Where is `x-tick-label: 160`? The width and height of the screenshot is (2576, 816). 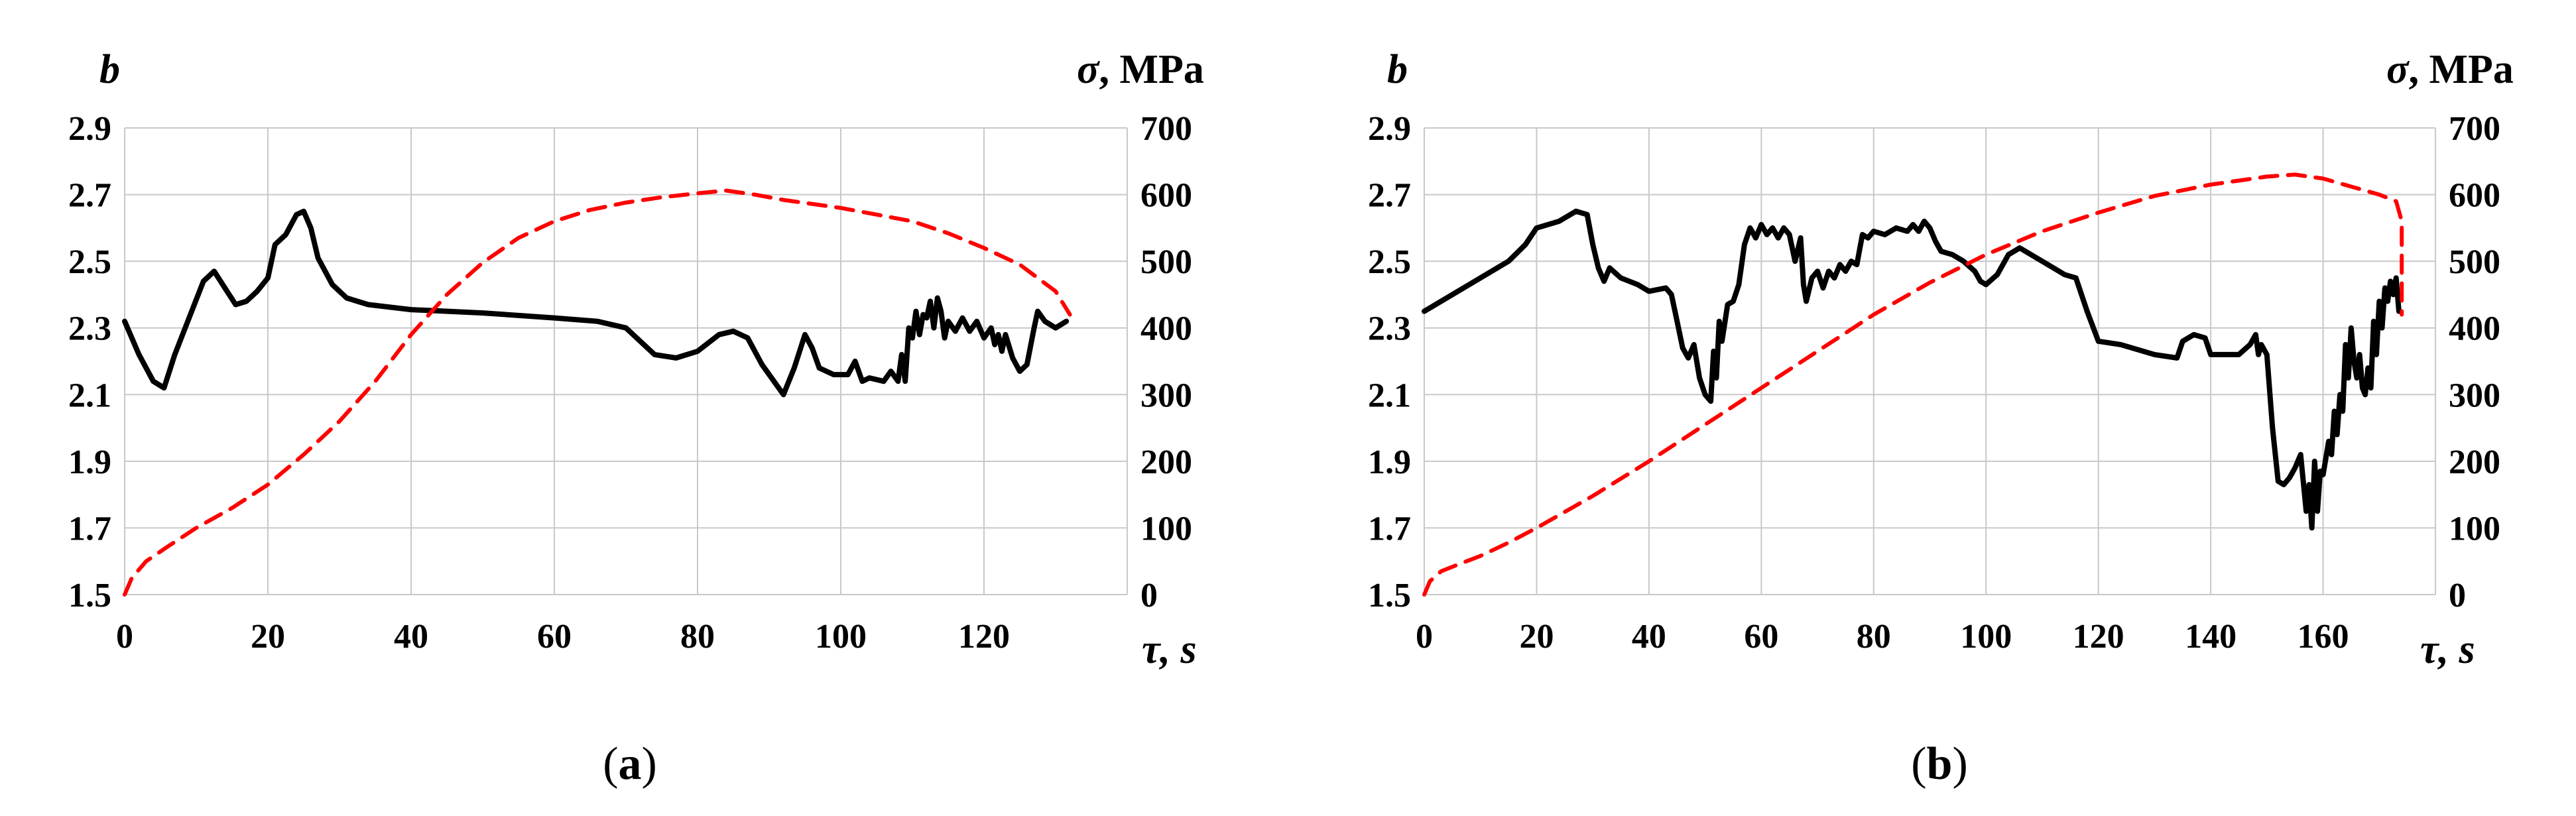 x-tick-label: 160 is located at coordinates (2323, 637).